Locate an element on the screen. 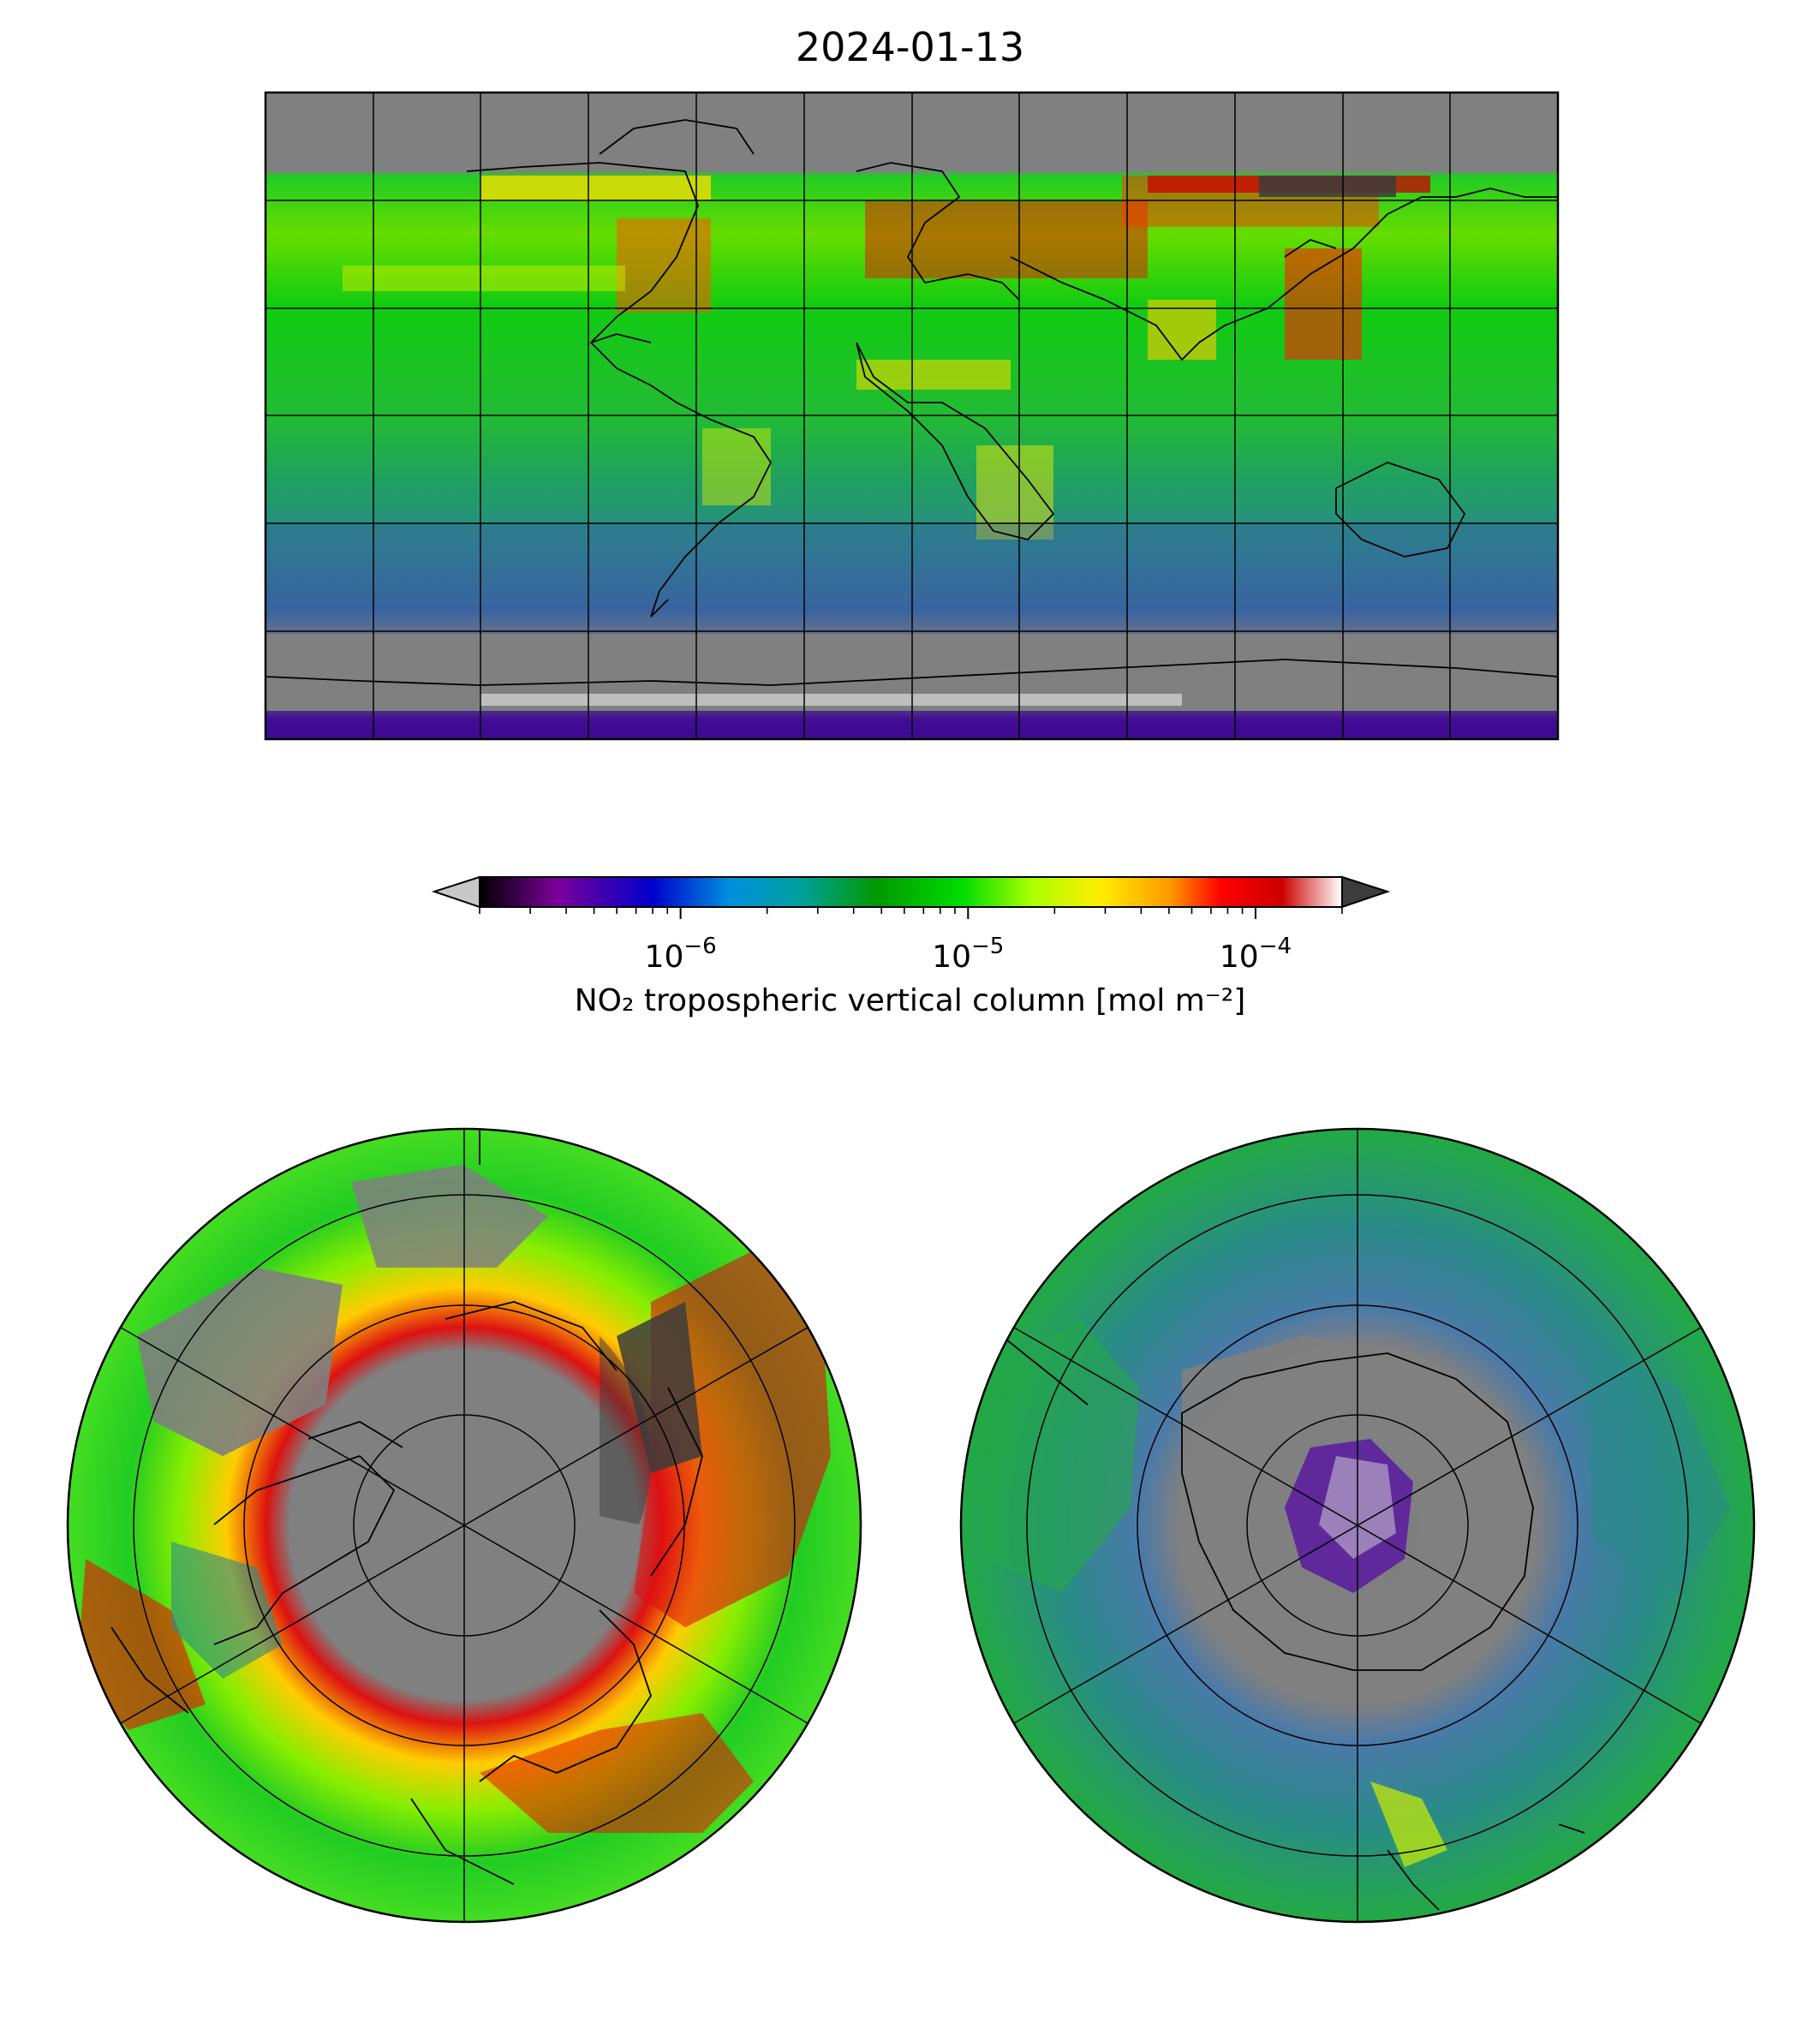  colorbar-tick-label: 10⁻⁴ is located at coordinates (1256, 954).